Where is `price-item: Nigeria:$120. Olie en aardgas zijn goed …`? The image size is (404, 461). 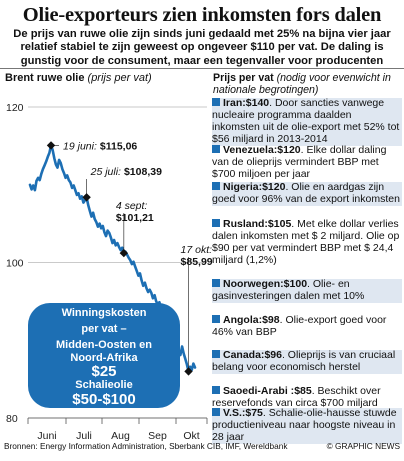
price-item: Nigeria:$120. Olie en aardgas zijn goed … is located at coordinates (307, 193).